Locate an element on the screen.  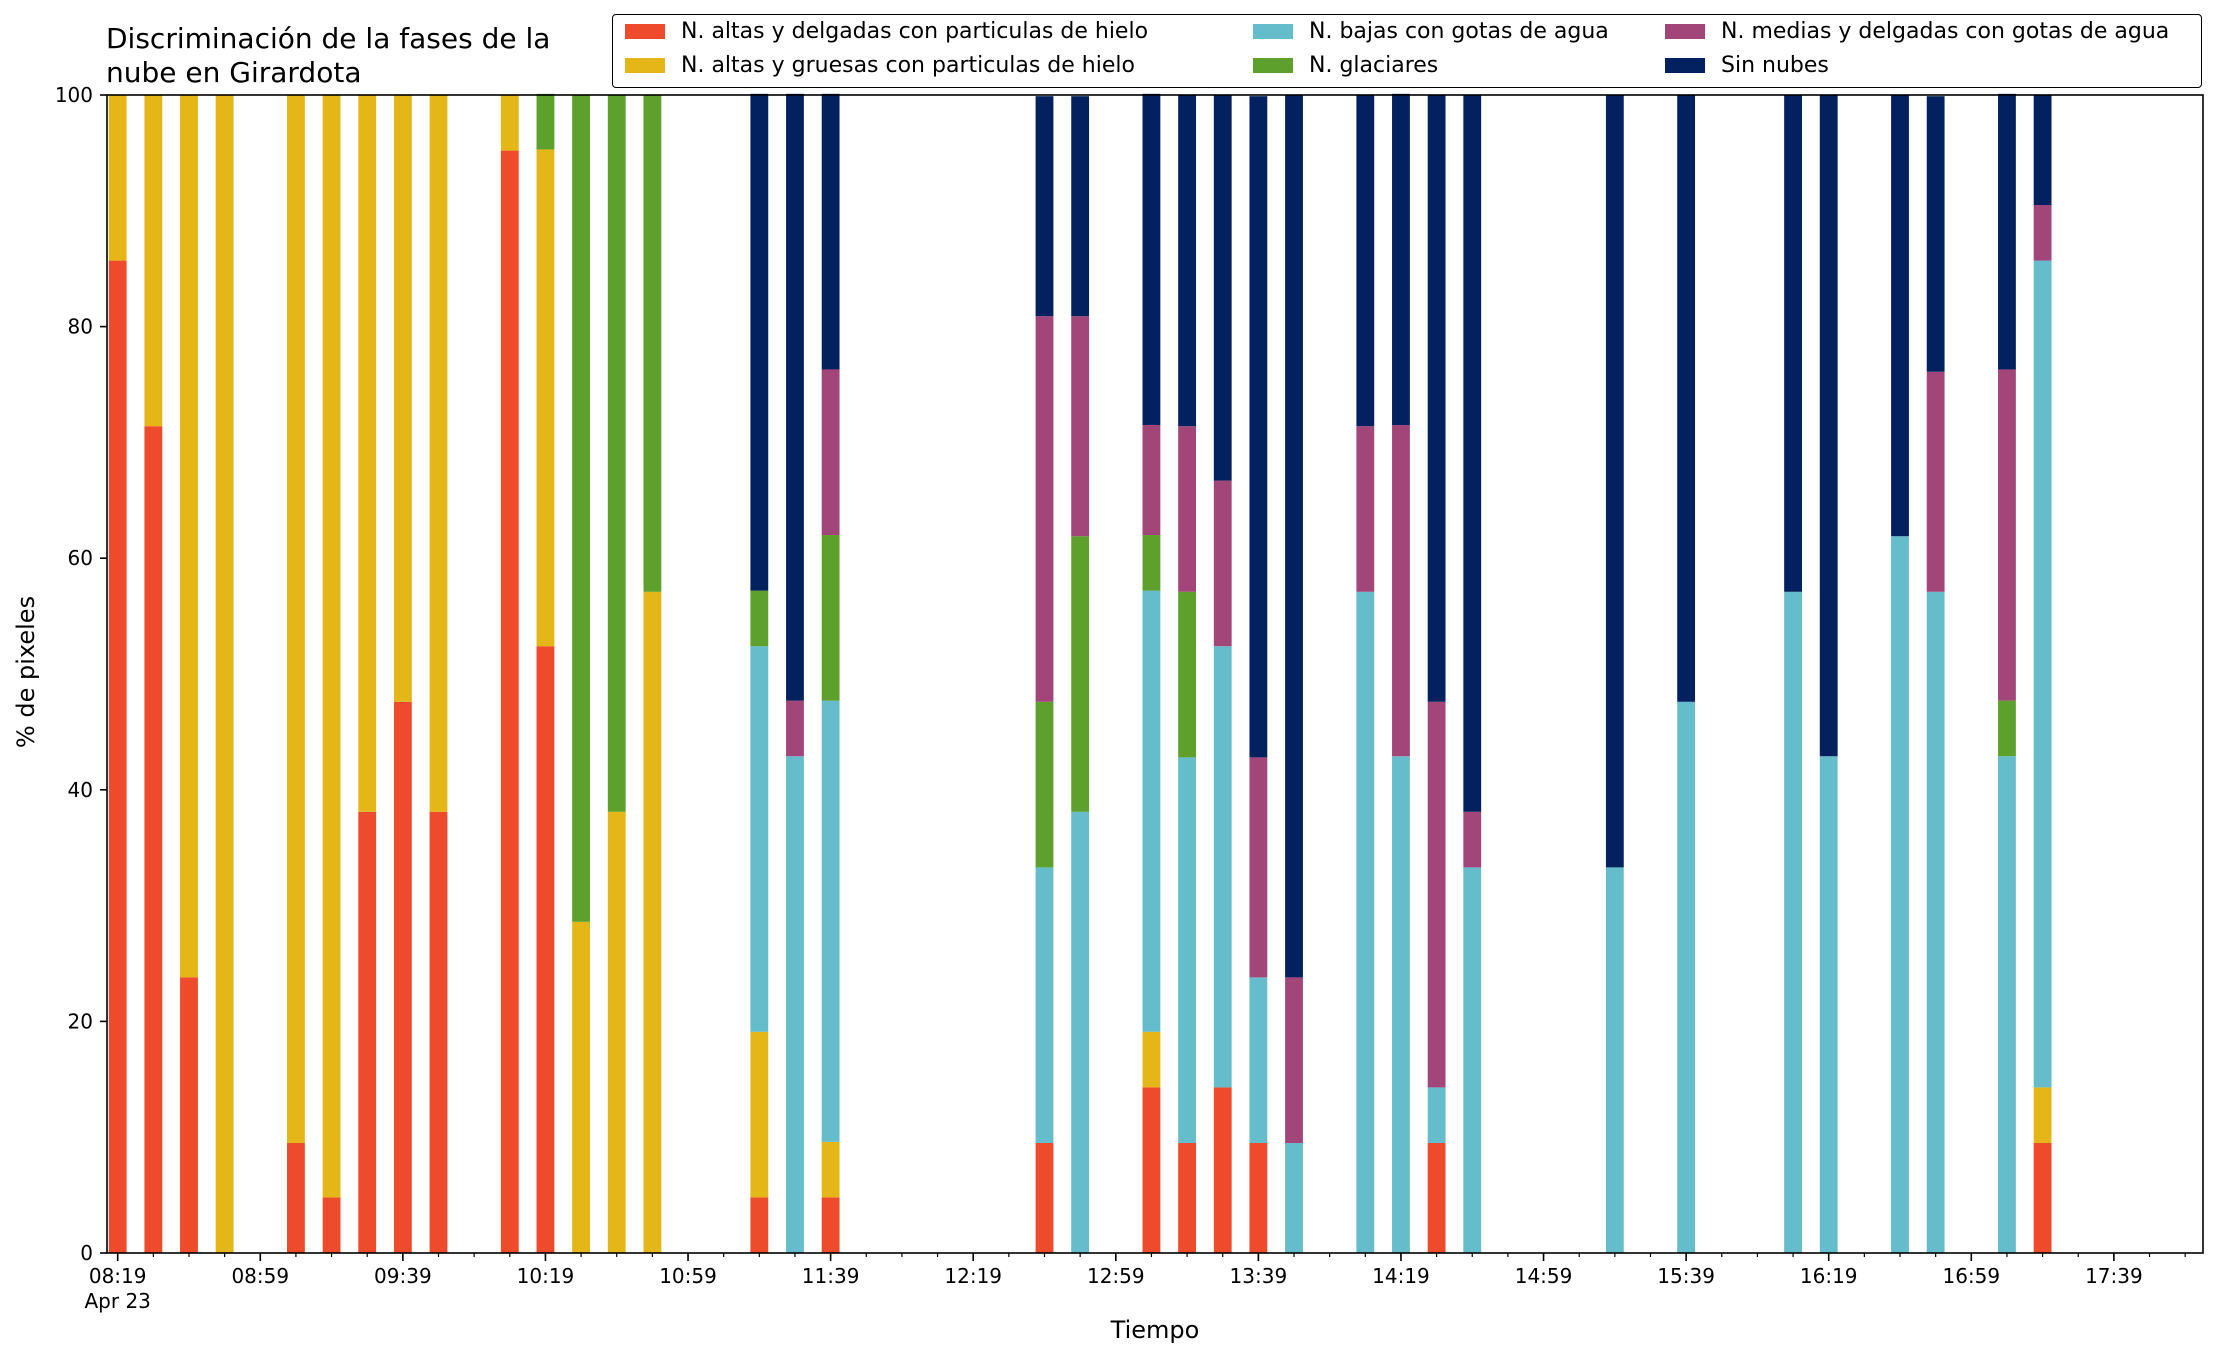
x-tick-label: 11:39 is located at coordinates (831, 1276).